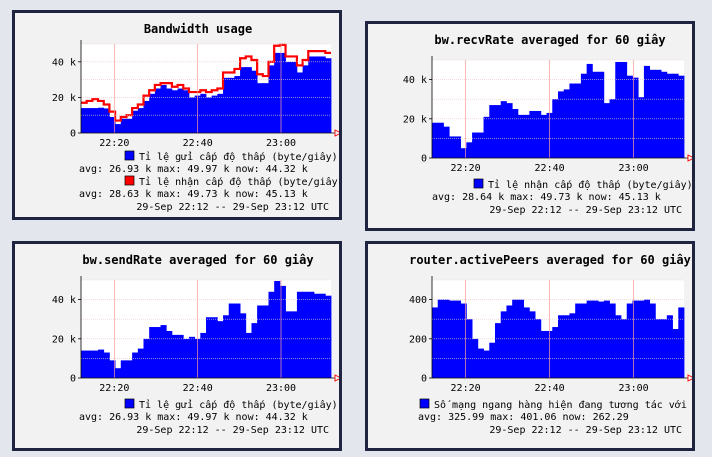 The width and height of the screenshot is (712, 457). Describe the element at coordinates (206, 82) in the screenshot. I see `series-line` at that location.